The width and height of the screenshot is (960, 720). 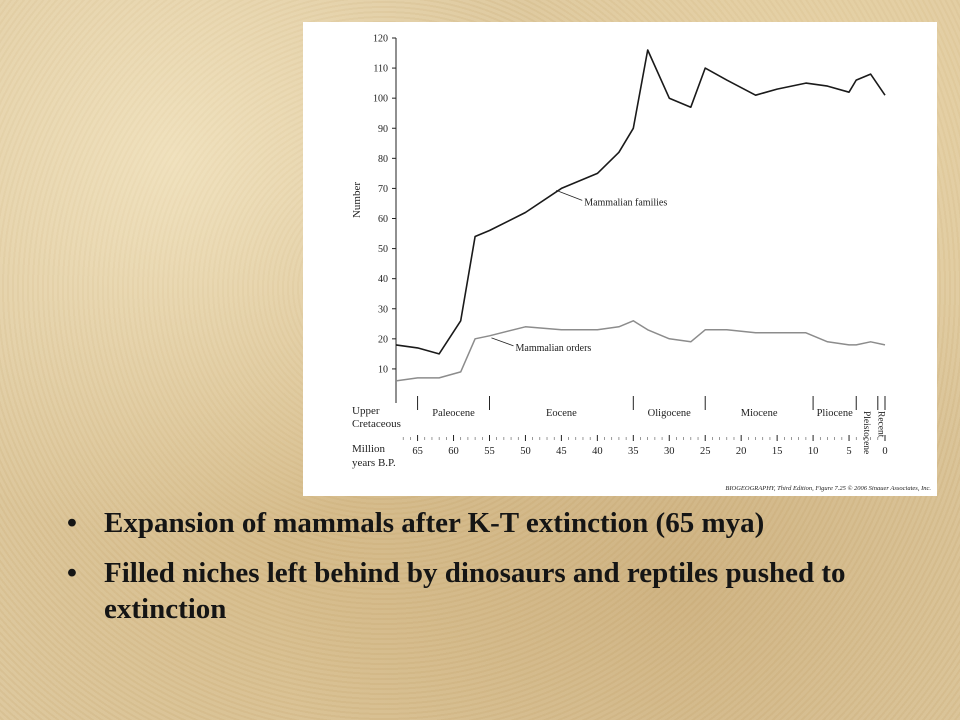 What do you see at coordinates (777, 451) in the screenshot?
I see `x-tick-label-15: 15` at bounding box center [777, 451].